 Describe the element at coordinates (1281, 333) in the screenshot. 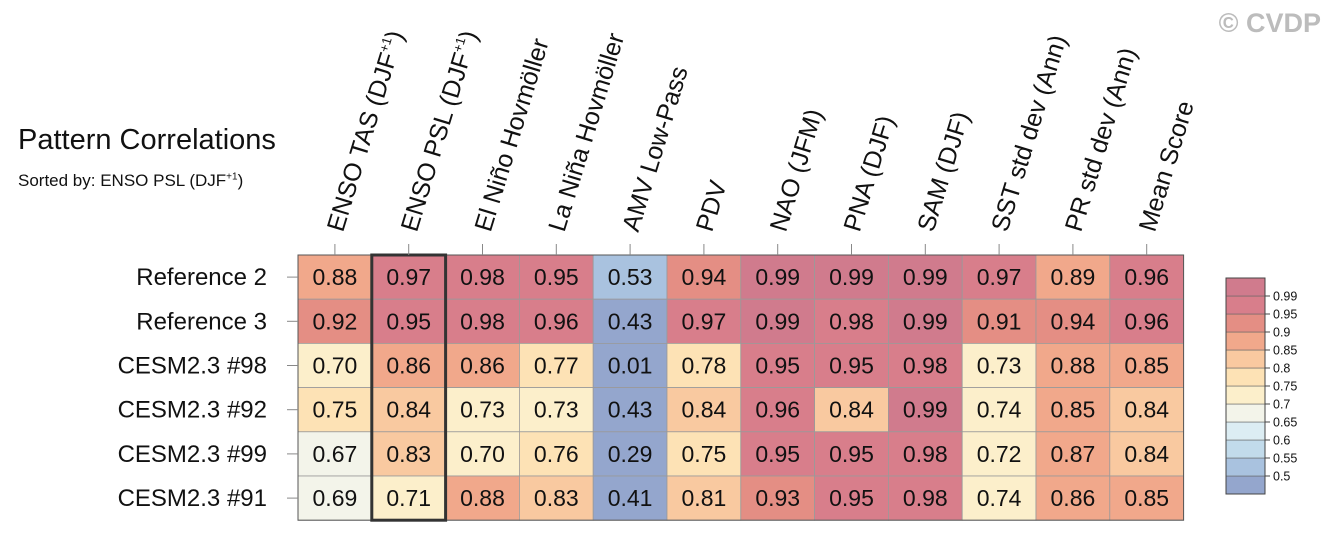

I see `colorbar-label: 0.9` at that location.